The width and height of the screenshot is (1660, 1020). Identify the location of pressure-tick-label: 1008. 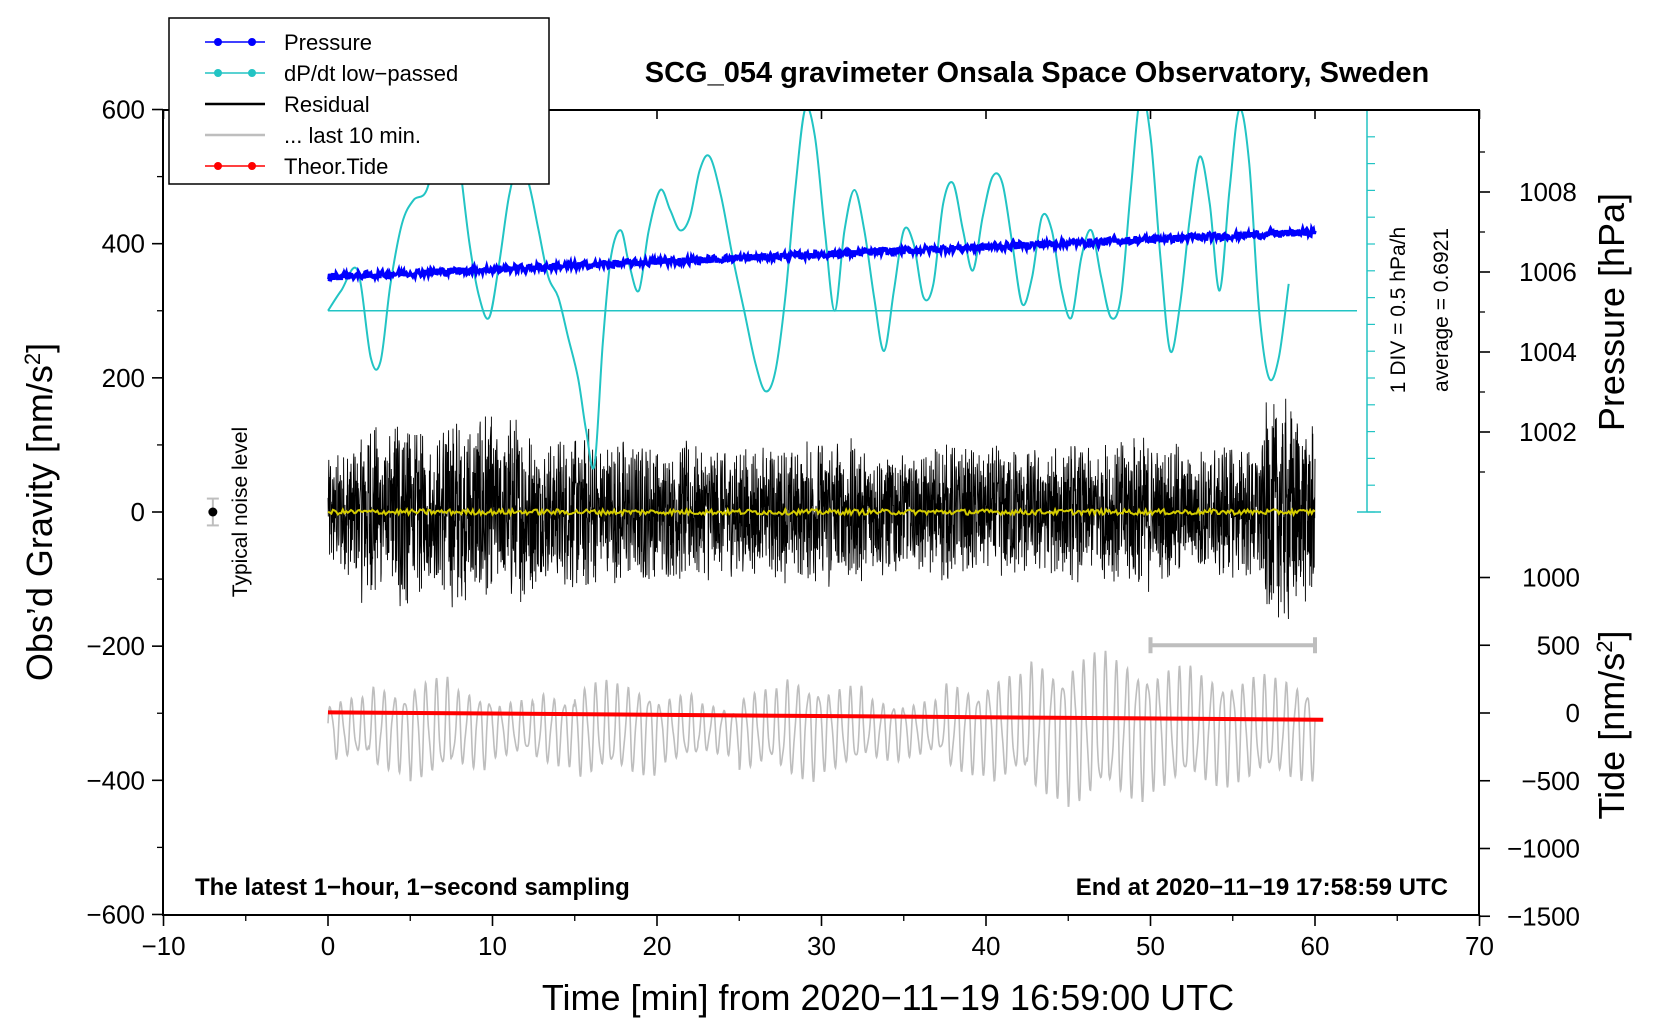
(1548, 192).